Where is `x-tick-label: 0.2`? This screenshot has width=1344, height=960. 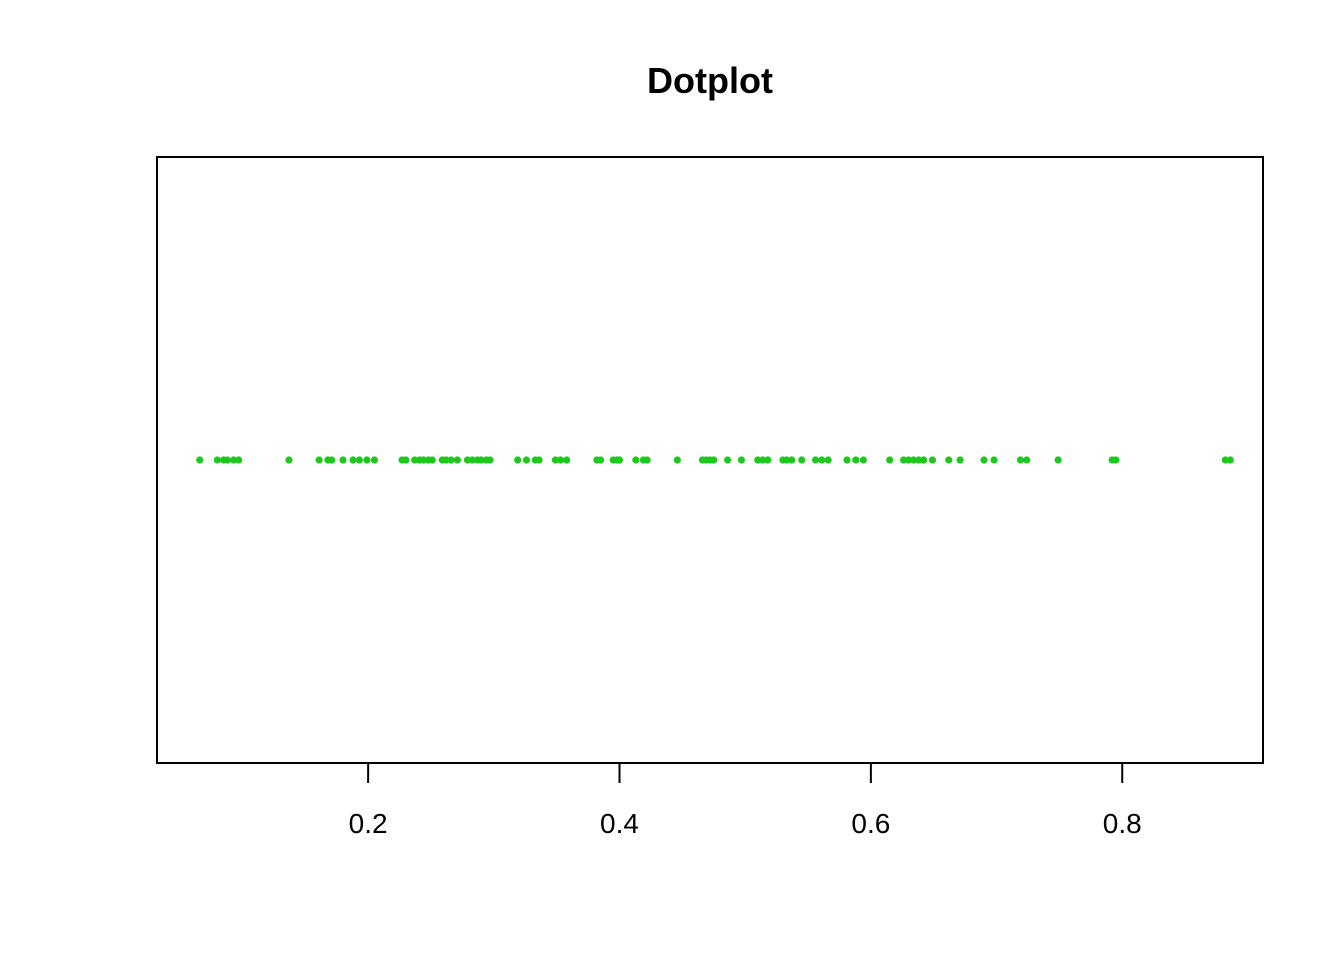 x-tick-label: 0.2 is located at coordinates (368, 823).